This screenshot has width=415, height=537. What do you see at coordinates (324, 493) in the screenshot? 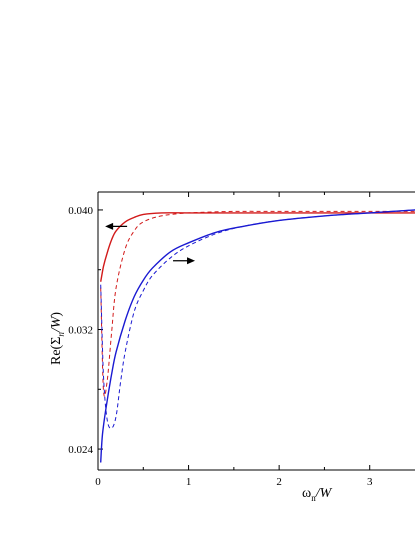
I see `x-label-rest: /W` at bounding box center [324, 493].